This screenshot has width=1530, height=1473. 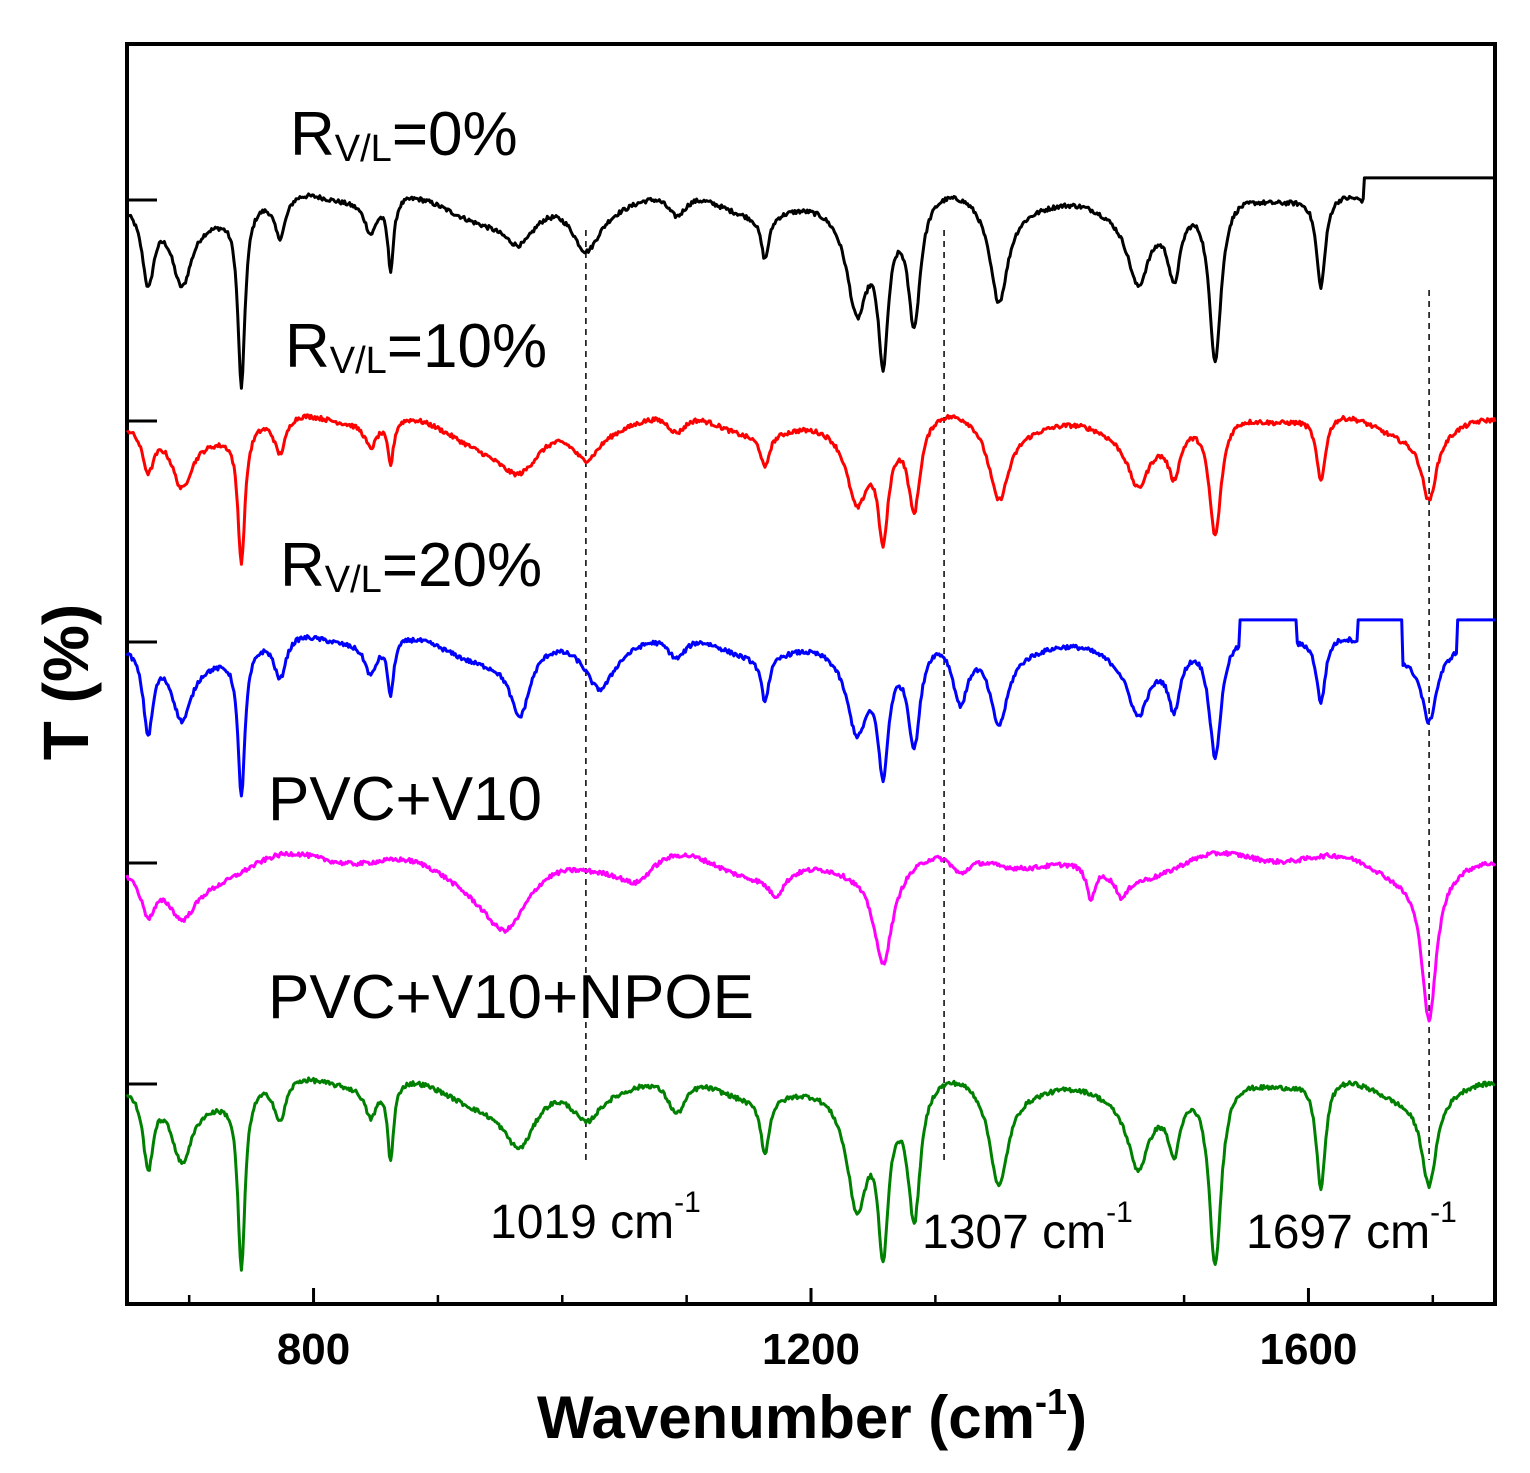 What do you see at coordinates (416, 347) in the screenshot?
I see `series-label: RV/L=10%` at bounding box center [416, 347].